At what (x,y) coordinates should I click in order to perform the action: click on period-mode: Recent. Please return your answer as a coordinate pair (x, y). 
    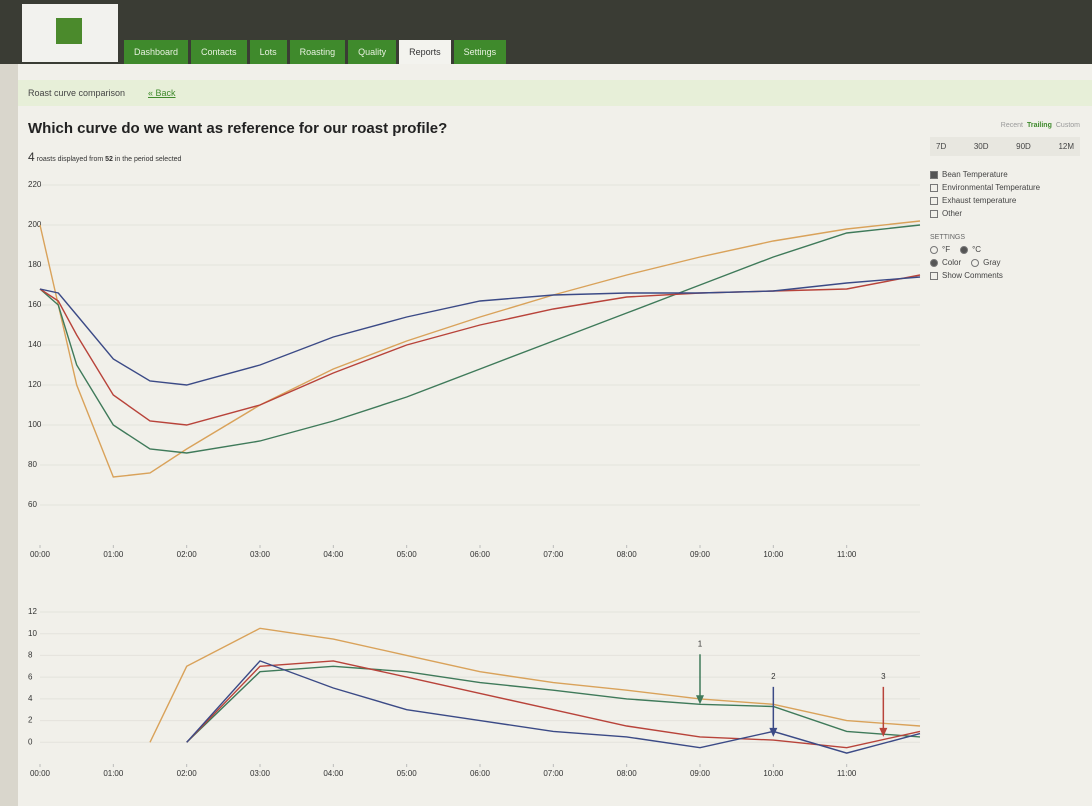
    Looking at the image, I should click on (1011, 125).